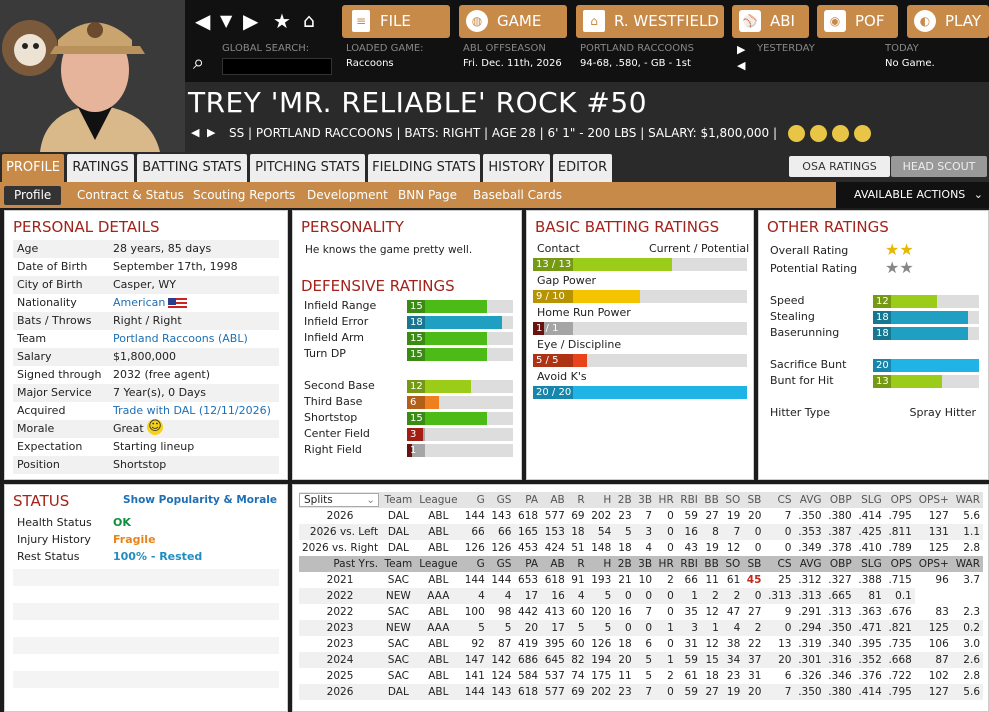 The width and height of the screenshot is (989, 712). Describe the element at coordinates (200, 500) in the screenshot. I see `show-popularity-link: Show Popularity & Morale` at that location.